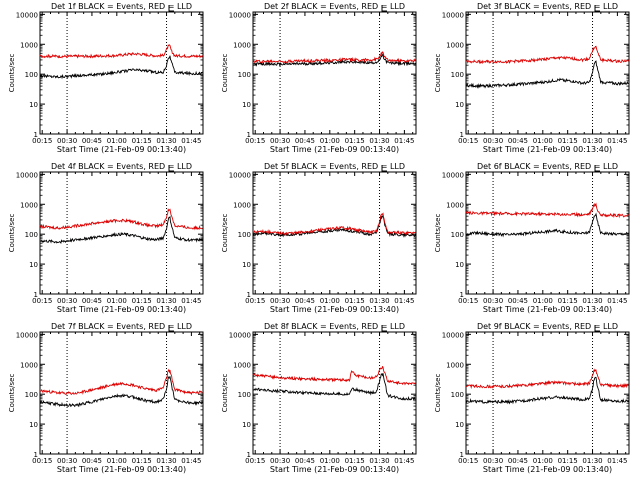 The height and width of the screenshot is (480, 640). Describe the element at coordinates (334, 326) in the screenshot. I see `plot-title: Det 8f BLACK = Events, RED = LLD` at that location.